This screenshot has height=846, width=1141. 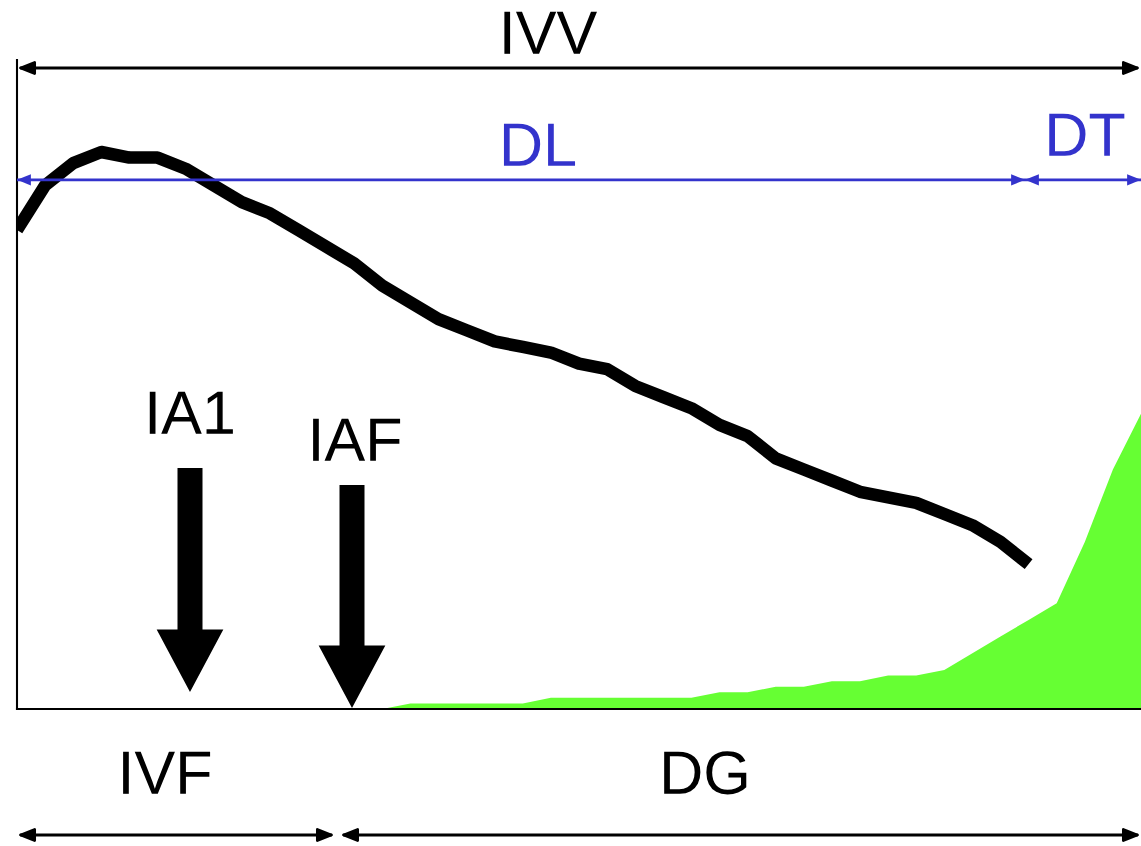 What do you see at coordinates (1087, 134) in the screenshot?
I see `annotation: DT` at bounding box center [1087, 134].